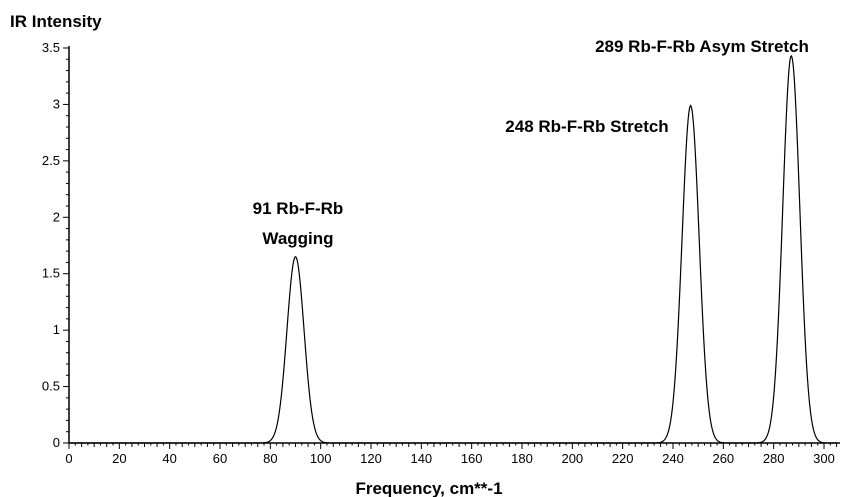  What do you see at coordinates (702, 46) in the screenshot?
I see `peak-label: 289 Rb-F-Rb Asym Stretch` at bounding box center [702, 46].